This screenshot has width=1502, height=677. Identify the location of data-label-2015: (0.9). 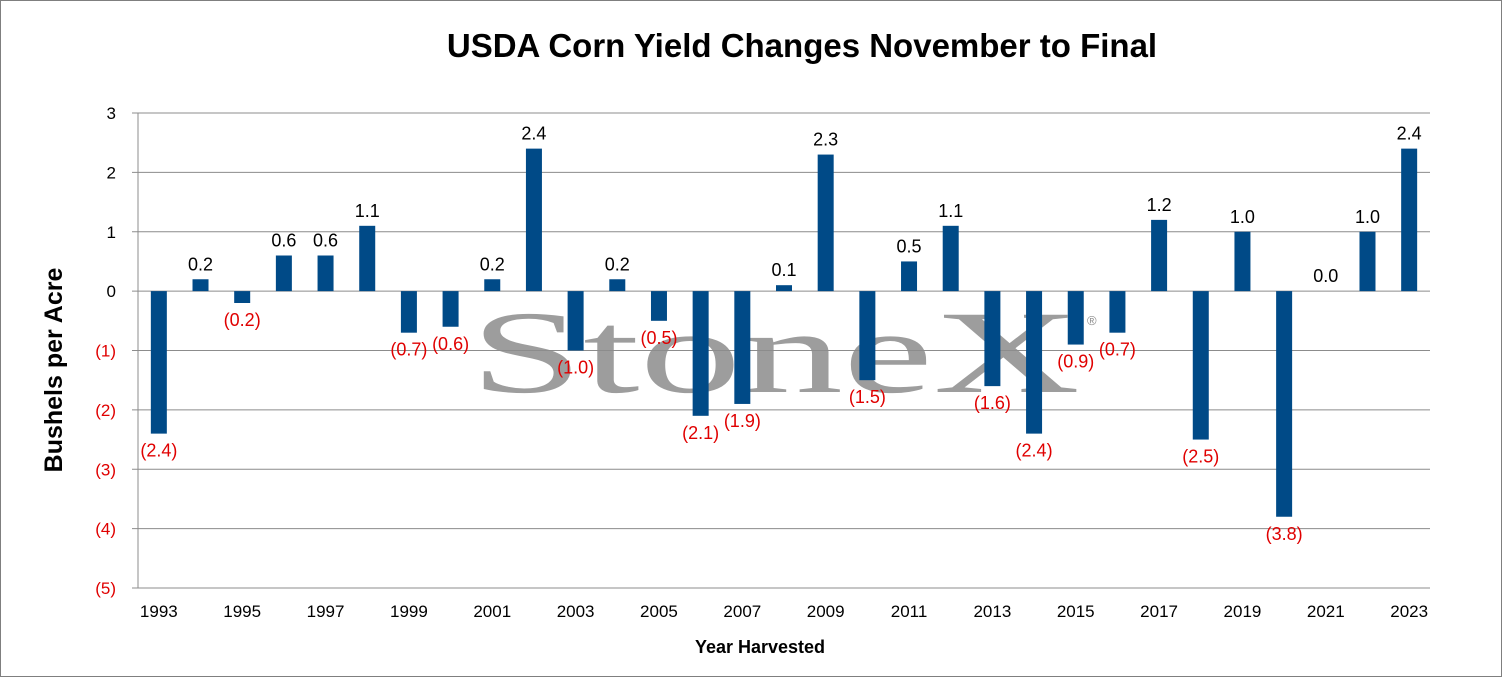
(1075, 362).